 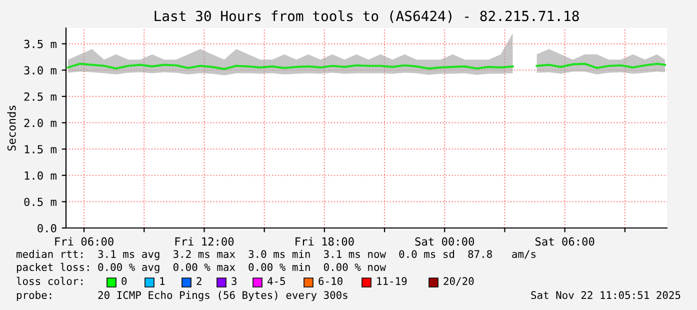 I want to click on x-tick-label: Fri 18:00, so click(x=325, y=241).